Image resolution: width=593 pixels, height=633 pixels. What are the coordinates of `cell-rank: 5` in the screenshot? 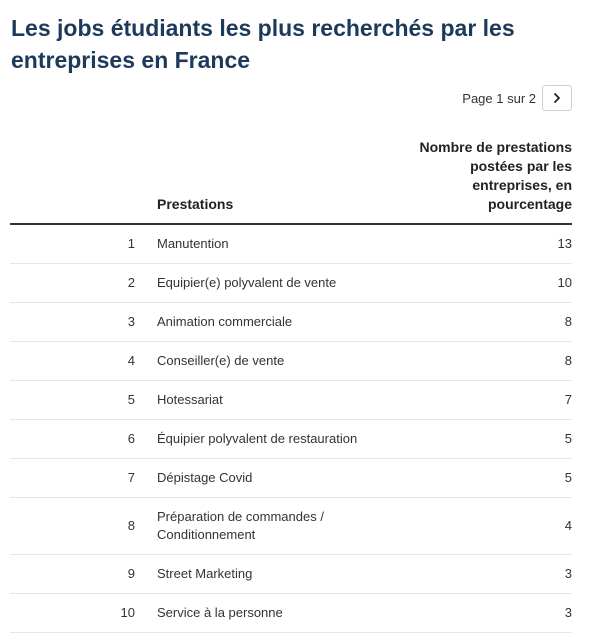 It's located at (72, 400).